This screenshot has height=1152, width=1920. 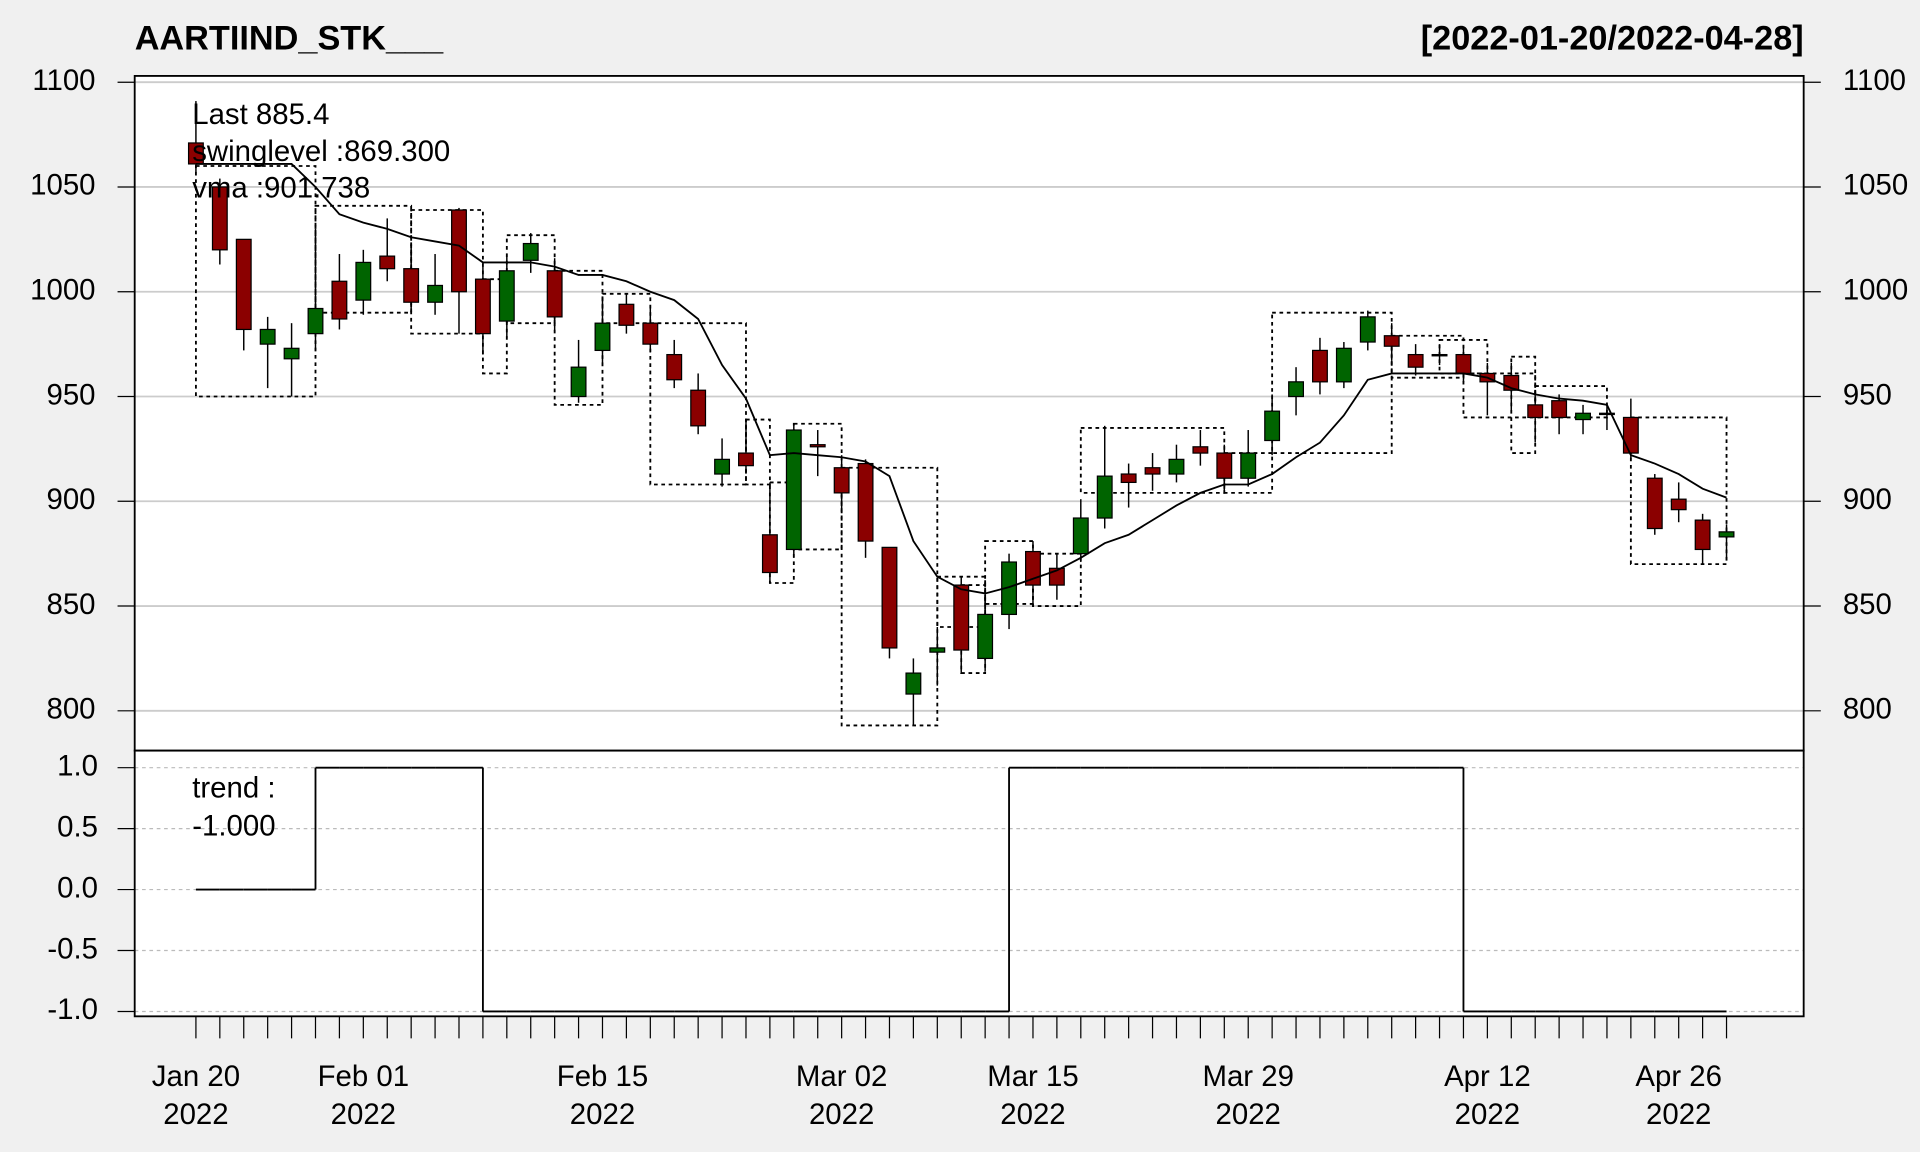 I want to click on y-tick-label: -0.5, so click(x=72, y=948).